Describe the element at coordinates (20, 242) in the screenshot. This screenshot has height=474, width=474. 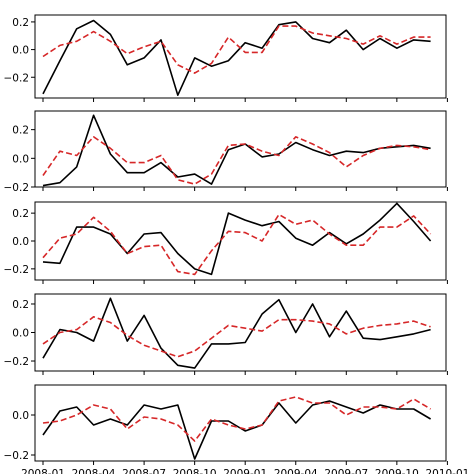
I see `panel-3-ytick-label: 0.0` at that location.